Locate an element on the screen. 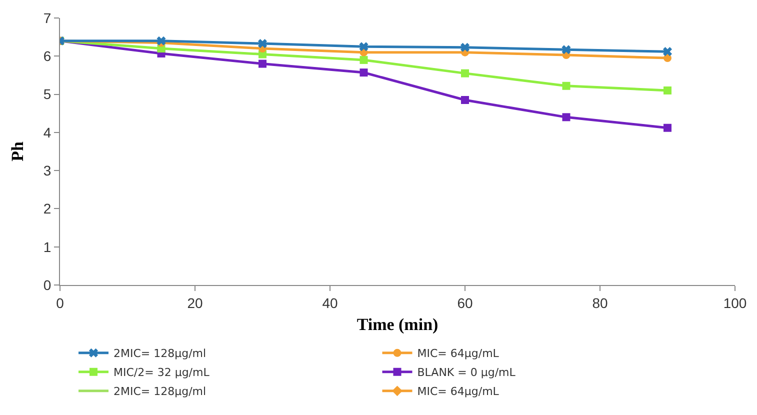  y-tick-label: 6 is located at coordinates (47, 56).